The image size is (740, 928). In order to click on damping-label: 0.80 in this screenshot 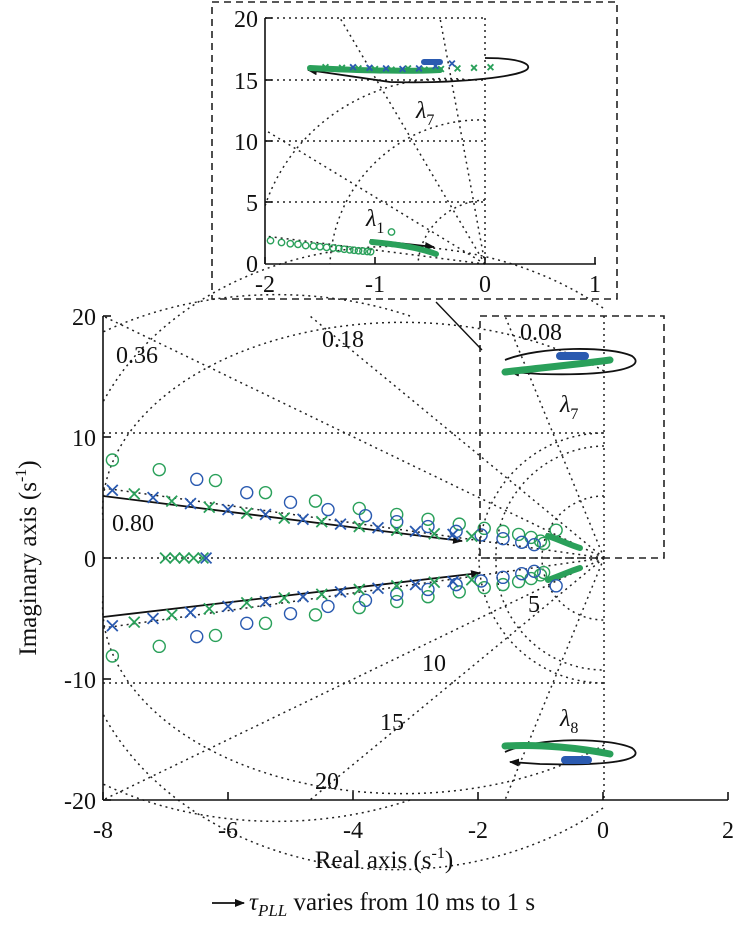, I will do `click(133, 524)`.